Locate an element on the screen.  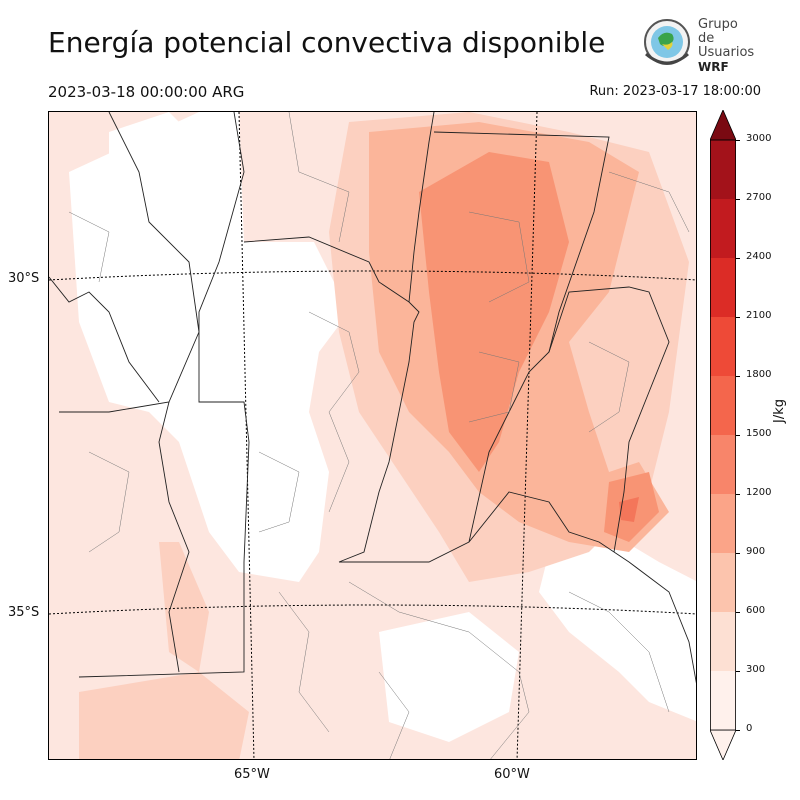
graticule-60w is located at coordinates (527, 435).